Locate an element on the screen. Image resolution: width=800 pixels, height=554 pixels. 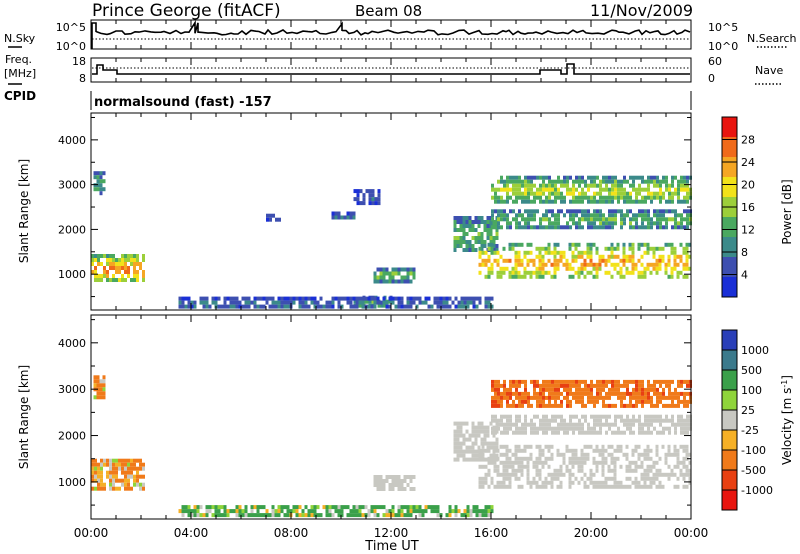
time-tick-label: 16:00 is located at coordinates (491, 533).